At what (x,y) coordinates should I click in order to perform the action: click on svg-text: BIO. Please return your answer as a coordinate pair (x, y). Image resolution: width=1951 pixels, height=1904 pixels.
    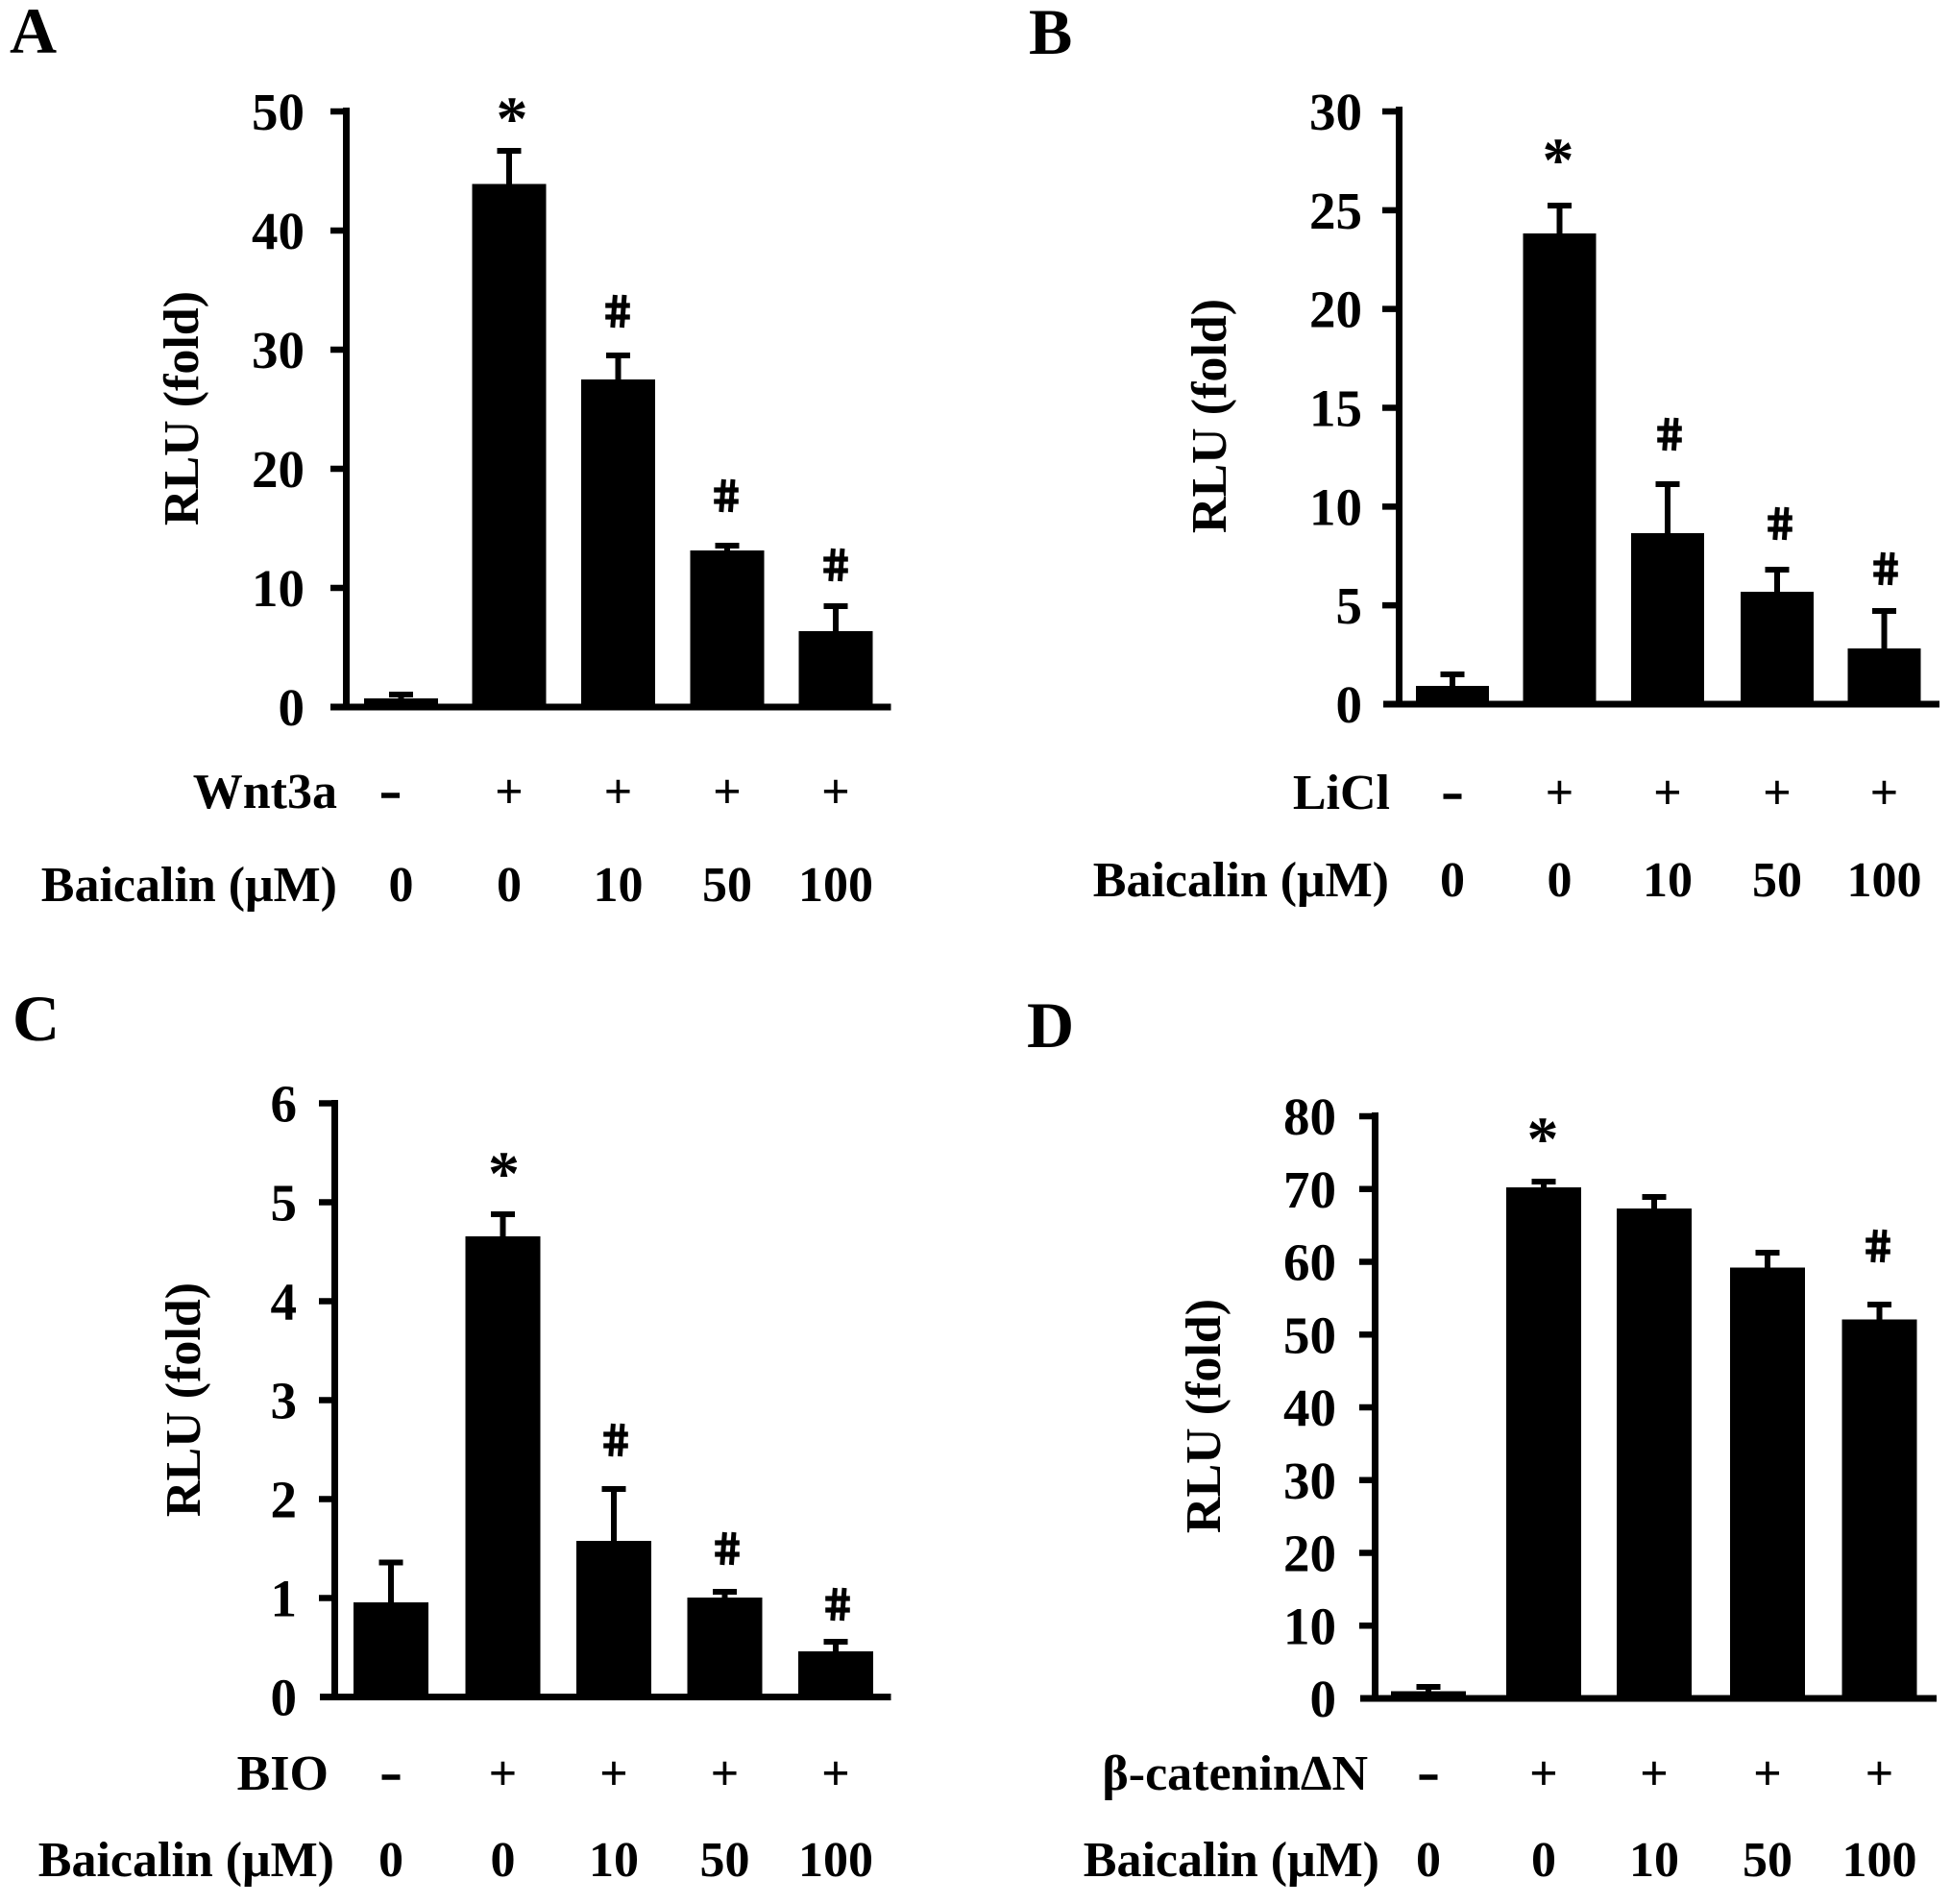
    Looking at the image, I should click on (283, 1773).